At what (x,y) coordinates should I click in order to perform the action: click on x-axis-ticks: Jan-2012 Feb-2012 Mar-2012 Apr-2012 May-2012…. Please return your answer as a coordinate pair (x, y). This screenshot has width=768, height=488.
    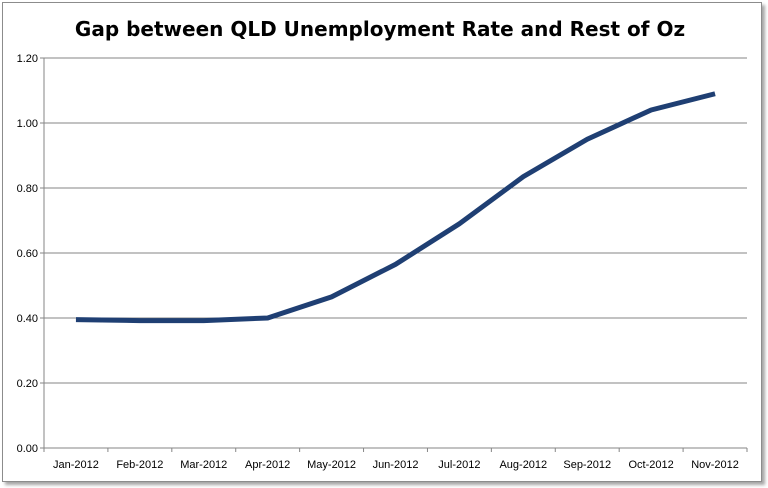
    Looking at the image, I should click on (395, 459).